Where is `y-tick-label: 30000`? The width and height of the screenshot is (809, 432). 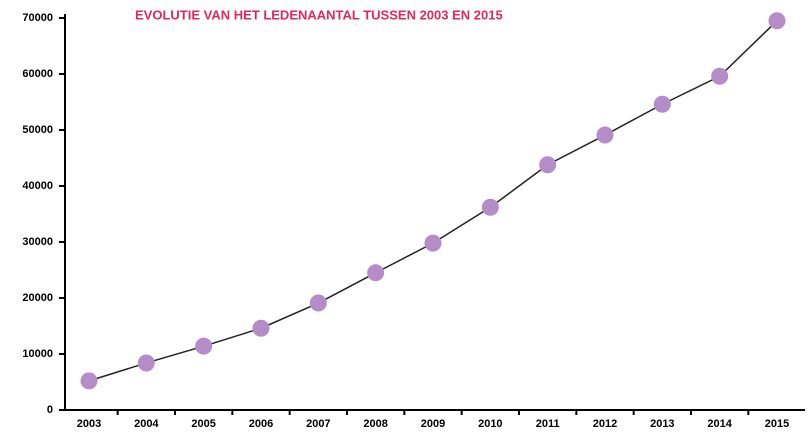
y-tick-label: 30000 is located at coordinates (37, 242).